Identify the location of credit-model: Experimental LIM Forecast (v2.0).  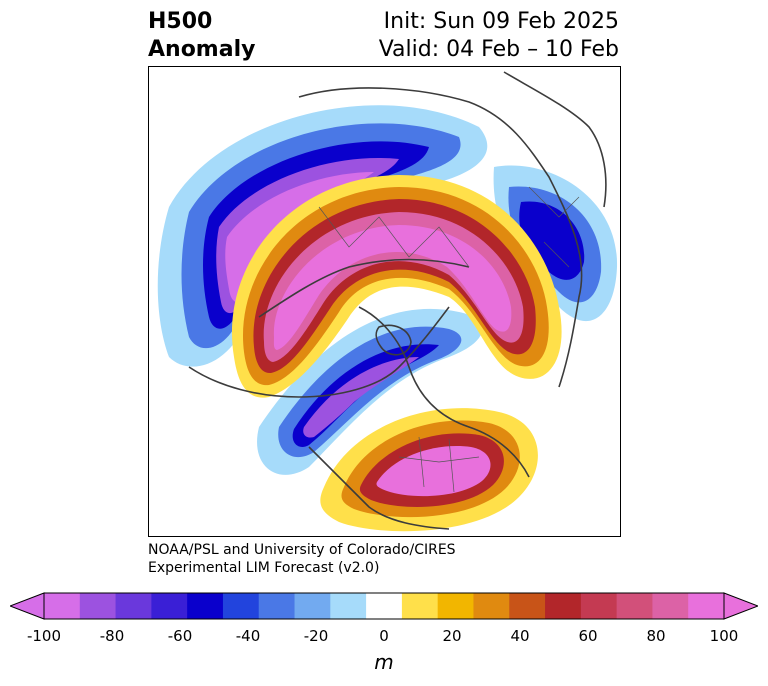
(264, 568).